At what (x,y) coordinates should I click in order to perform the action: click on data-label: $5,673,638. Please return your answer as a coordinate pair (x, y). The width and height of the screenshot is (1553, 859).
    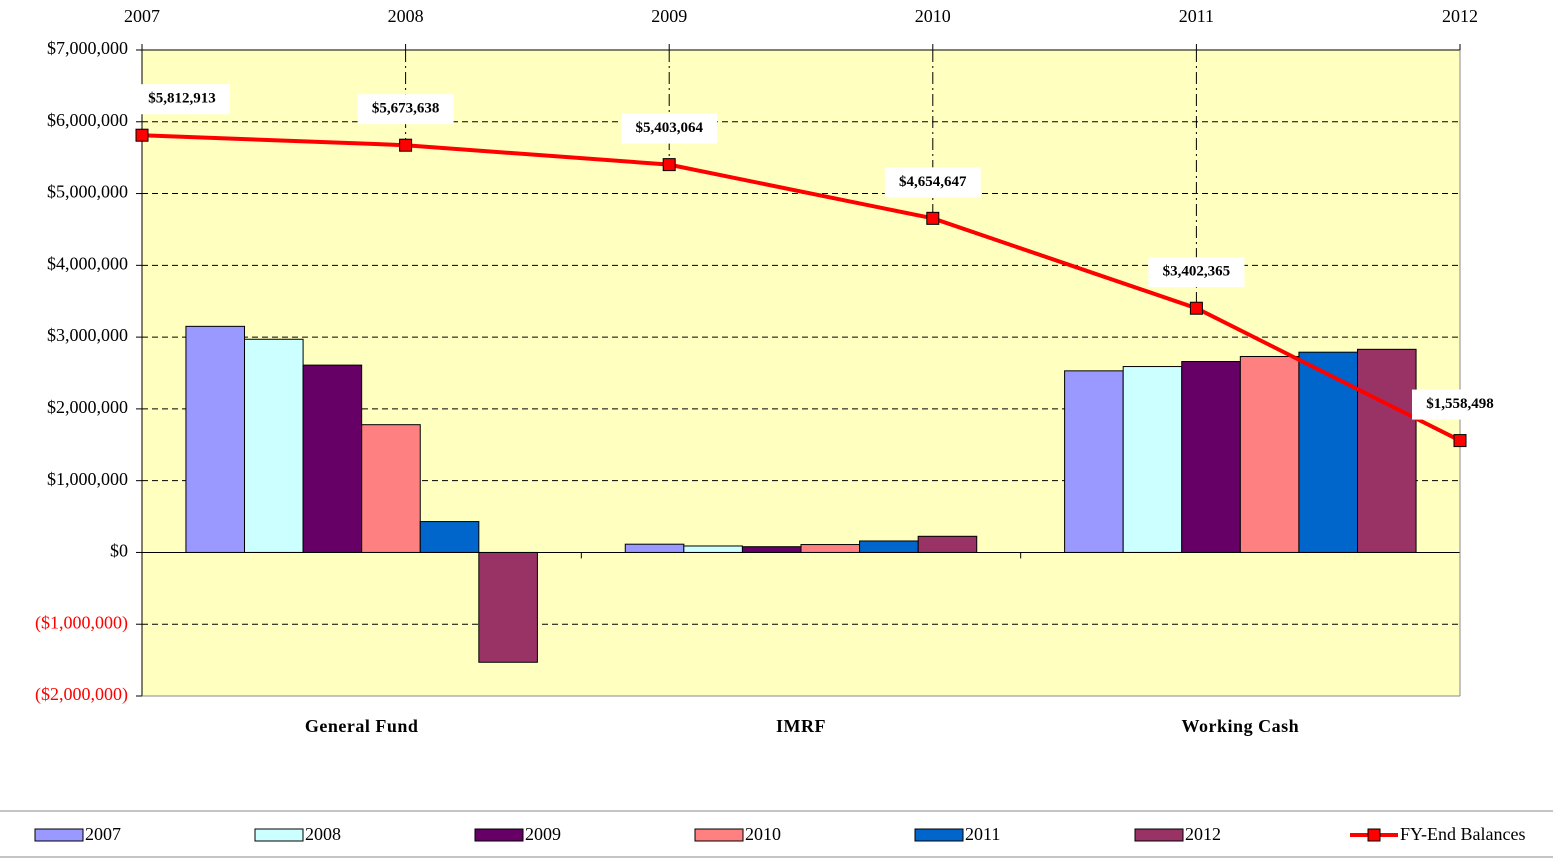
    Looking at the image, I should click on (406, 109).